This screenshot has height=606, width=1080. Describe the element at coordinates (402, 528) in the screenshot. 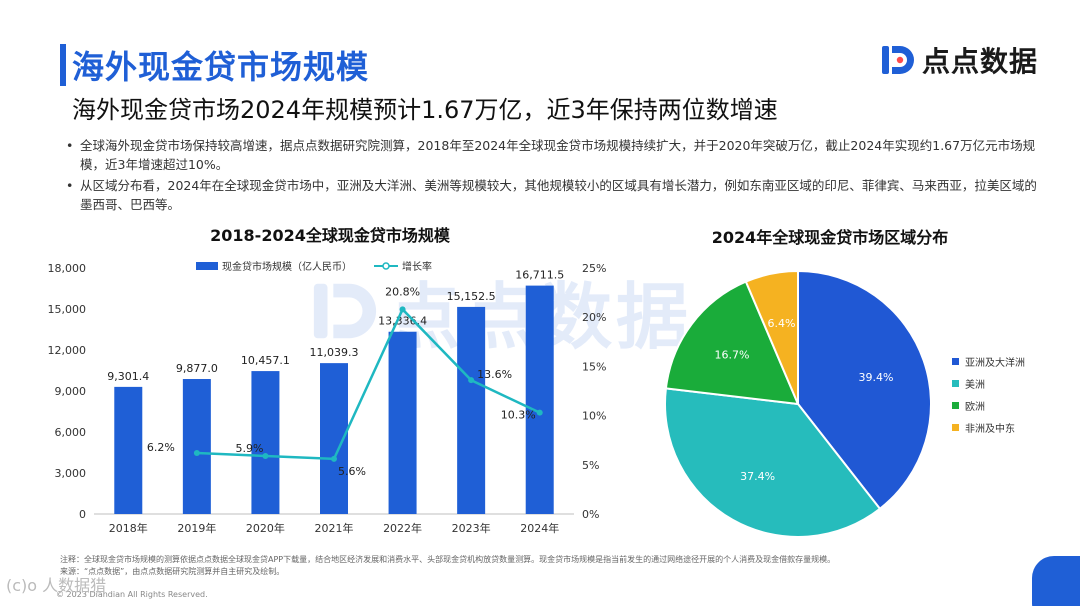

I see `x-tick-label: 2022年` at that location.